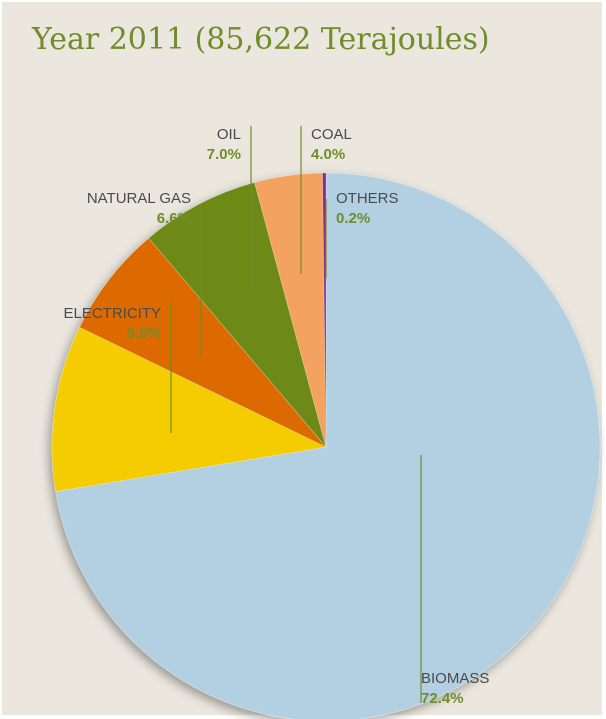 The width and height of the screenshot is (606, 719). Describe the element at coordinates (224, 154) in the screenshot. I see `slice-percent-oil: 7.0%` at that location.